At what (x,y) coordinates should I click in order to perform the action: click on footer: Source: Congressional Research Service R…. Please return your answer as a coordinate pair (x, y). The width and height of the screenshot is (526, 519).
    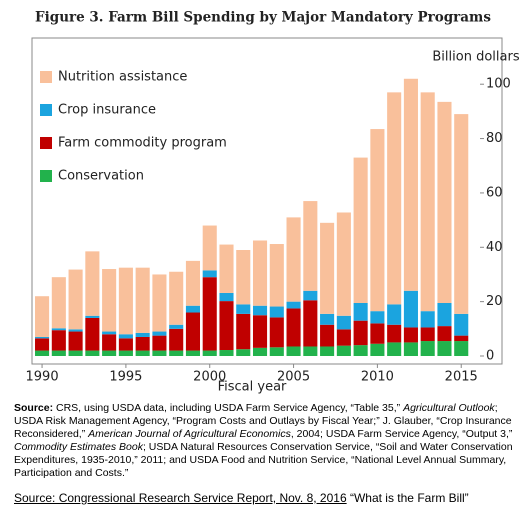
    Looking at the image, I should click on (266, 498).